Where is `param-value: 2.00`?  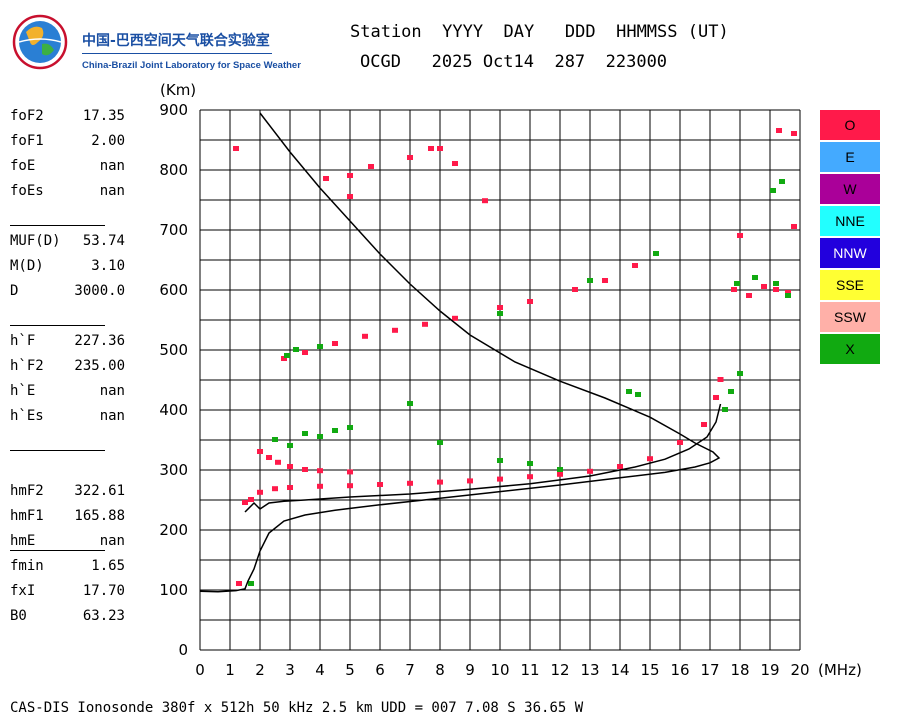 param-value: 2.00 is located at coordinates (108, 141).